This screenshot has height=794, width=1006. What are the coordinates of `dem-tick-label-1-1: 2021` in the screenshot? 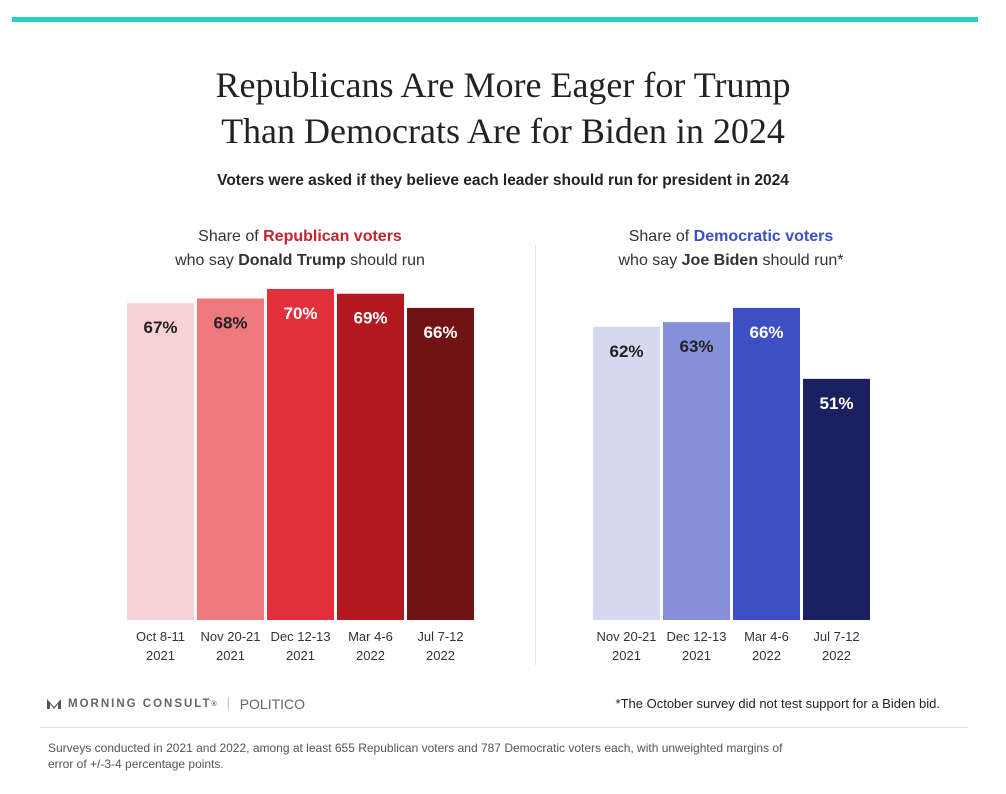 It's located at (696, 655).